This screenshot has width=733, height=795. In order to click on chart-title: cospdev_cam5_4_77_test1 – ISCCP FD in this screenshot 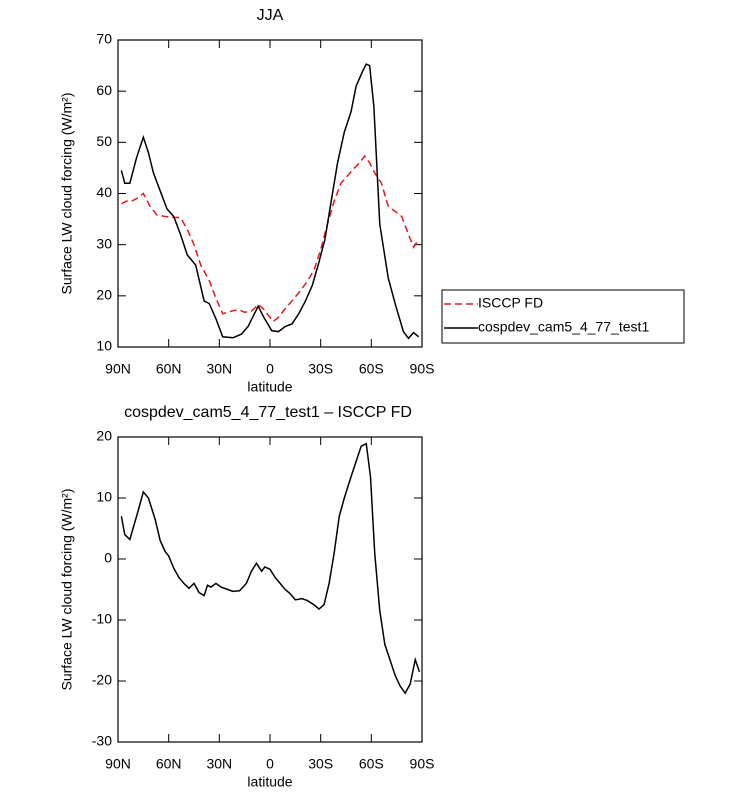, I will do `click(268, 412)`.